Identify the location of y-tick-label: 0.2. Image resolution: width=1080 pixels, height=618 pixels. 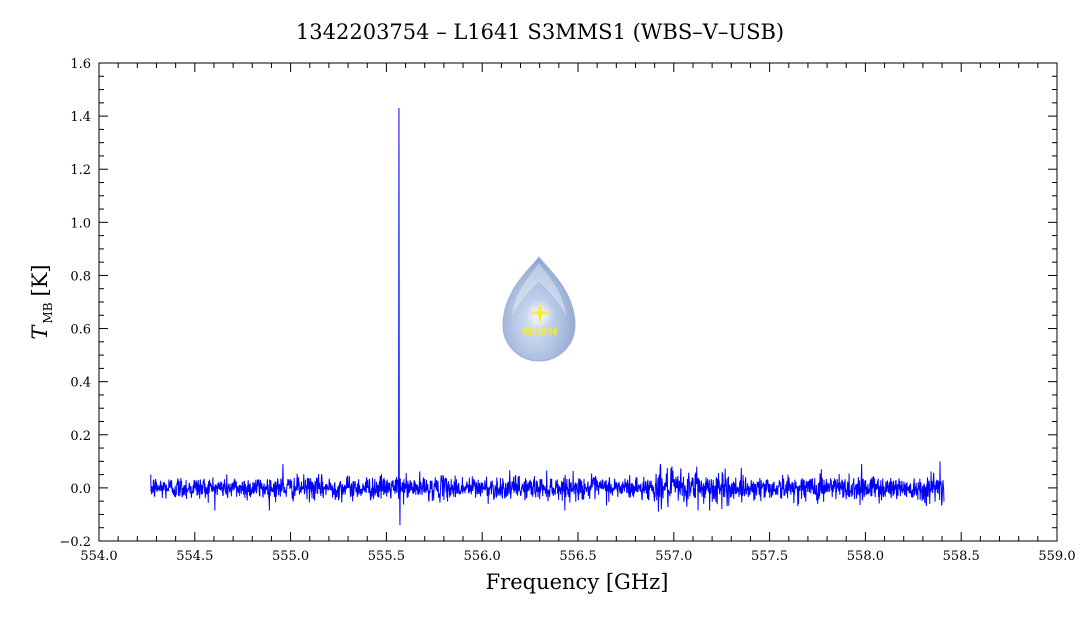
(80, 436).